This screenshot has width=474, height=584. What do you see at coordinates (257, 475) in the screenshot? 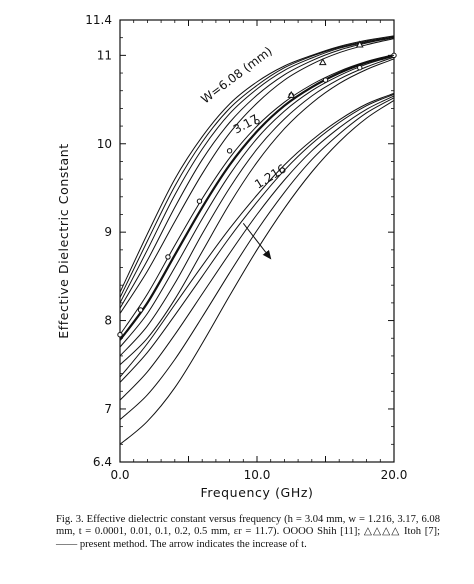
I see `x-tick-label-3: 10.0` at bounding box center [257, 475].